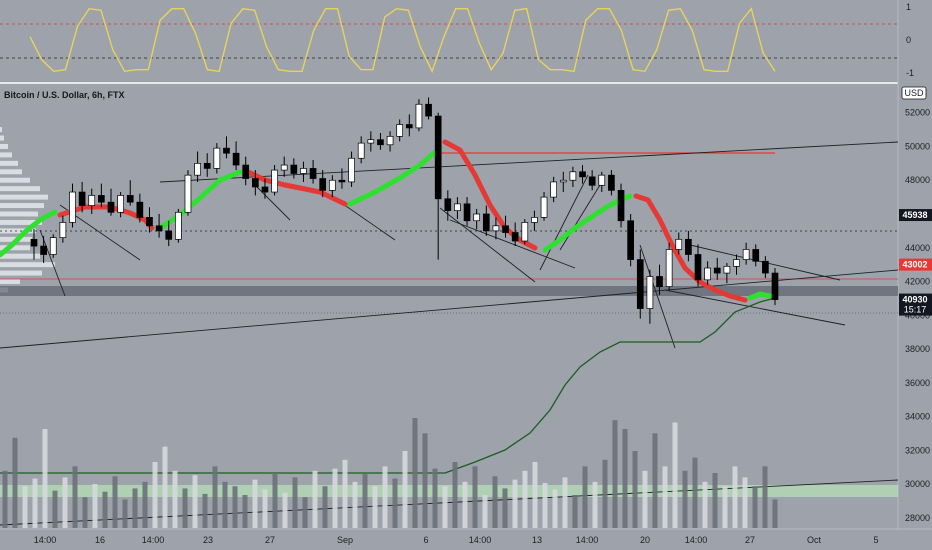 This screenshot has height=550, width=932. What do you see at coordinates (610, 385) in the screenshot?
I see `cumulative-line` at bounding box center [610, 385].